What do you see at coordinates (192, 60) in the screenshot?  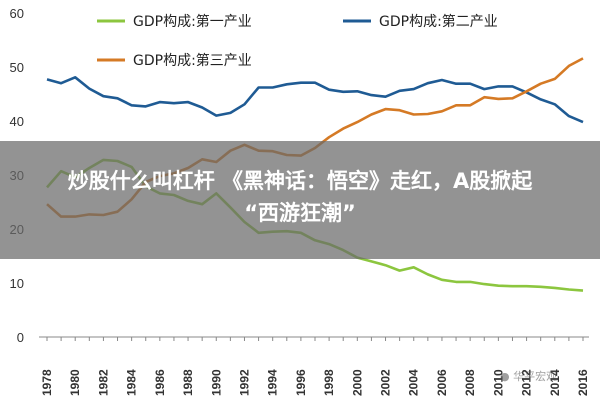 I see `legend-label-3: GDP构成:第三产业` at bounding box center [192, 60].